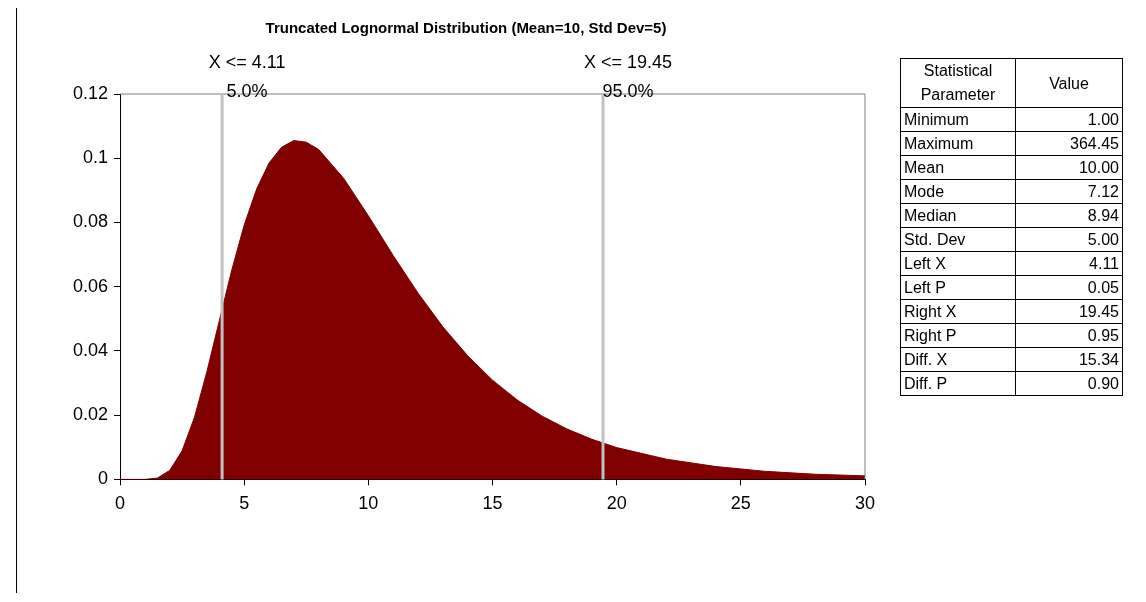  What do you see at coordinates (90, 92) in the screenshot?
I see `y-tick-label: 0.12` at bounding box center [90, 92].